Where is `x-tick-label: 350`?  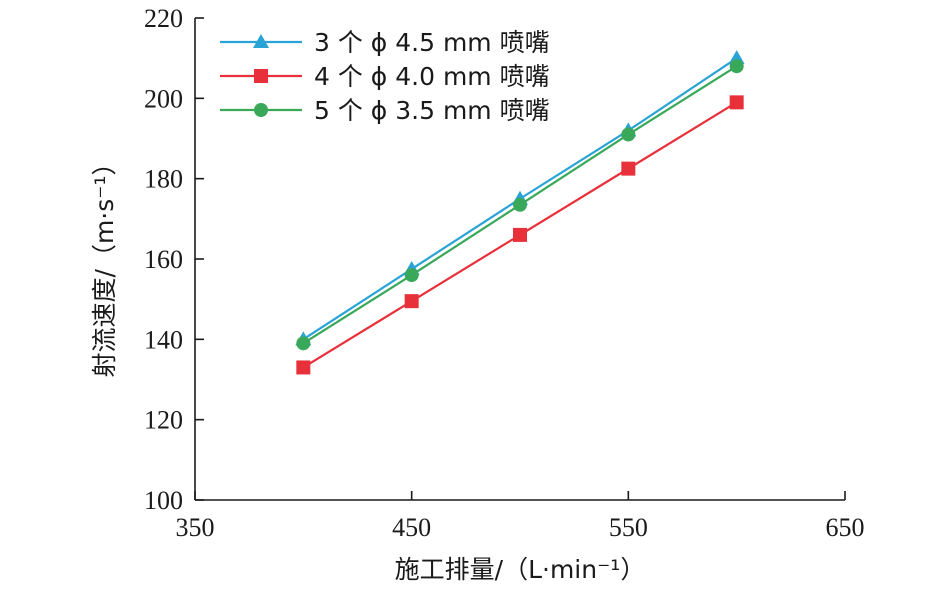
x-tick-label: 350 is located at coordinates (195, 527).